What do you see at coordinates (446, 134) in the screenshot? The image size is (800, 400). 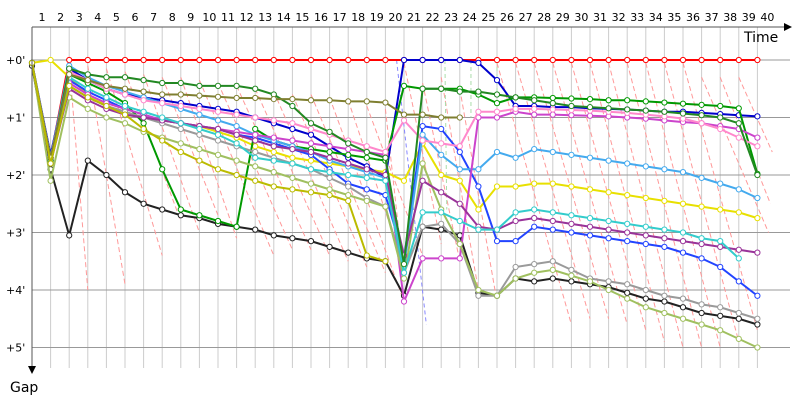 I see `special-line` at bounding box center [446, 134].